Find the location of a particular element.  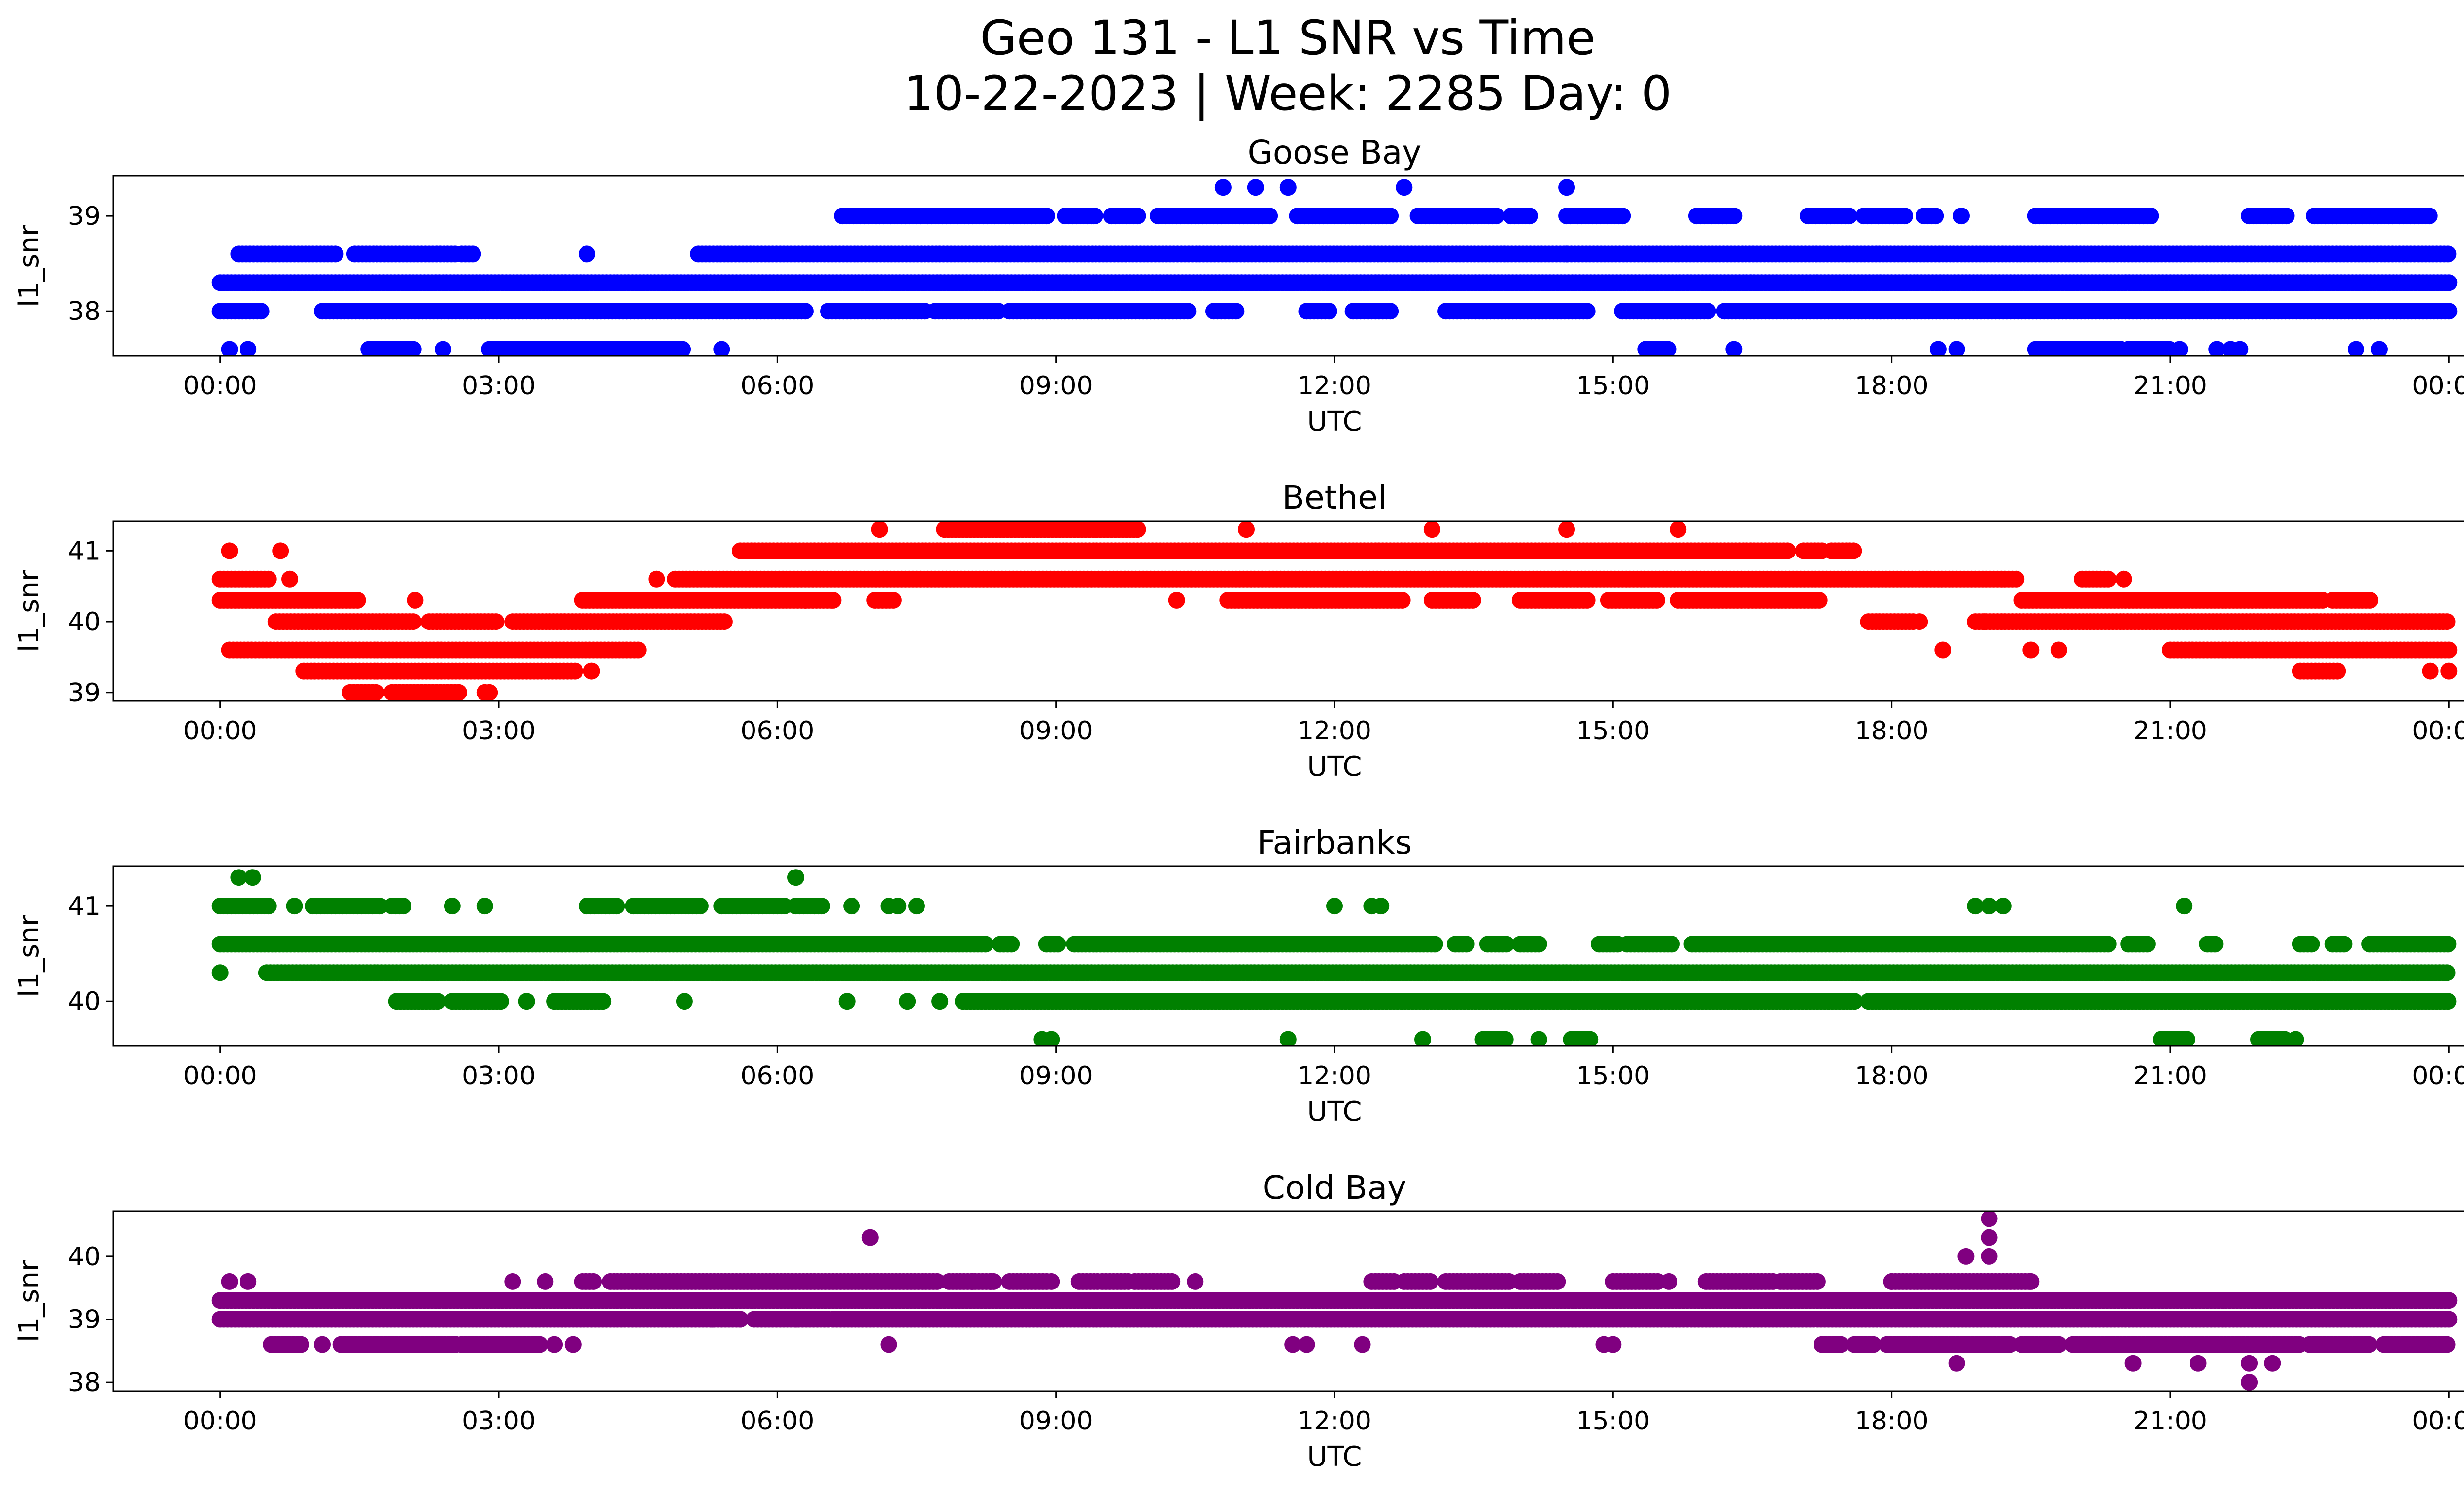

y-tick-label: 41 is located at coordinates (84, 551).